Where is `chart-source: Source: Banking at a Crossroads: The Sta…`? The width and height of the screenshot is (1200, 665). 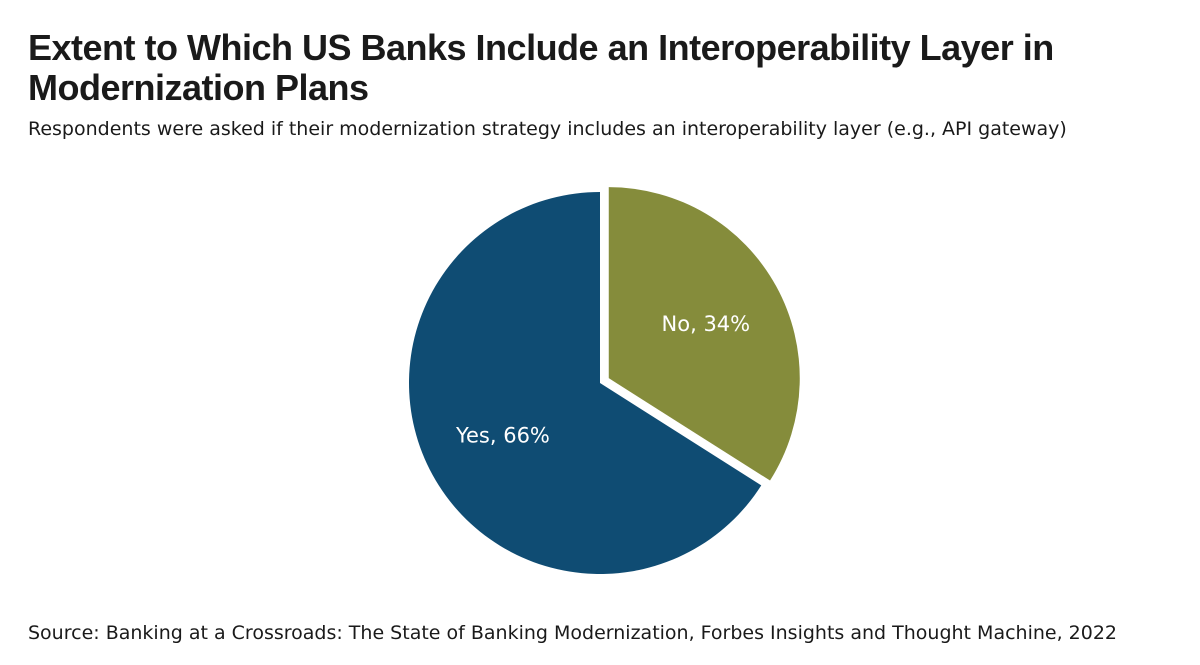 chart-source: Source: Banking at a Crossroads: The Sta… is located at coordinates (573, 633).